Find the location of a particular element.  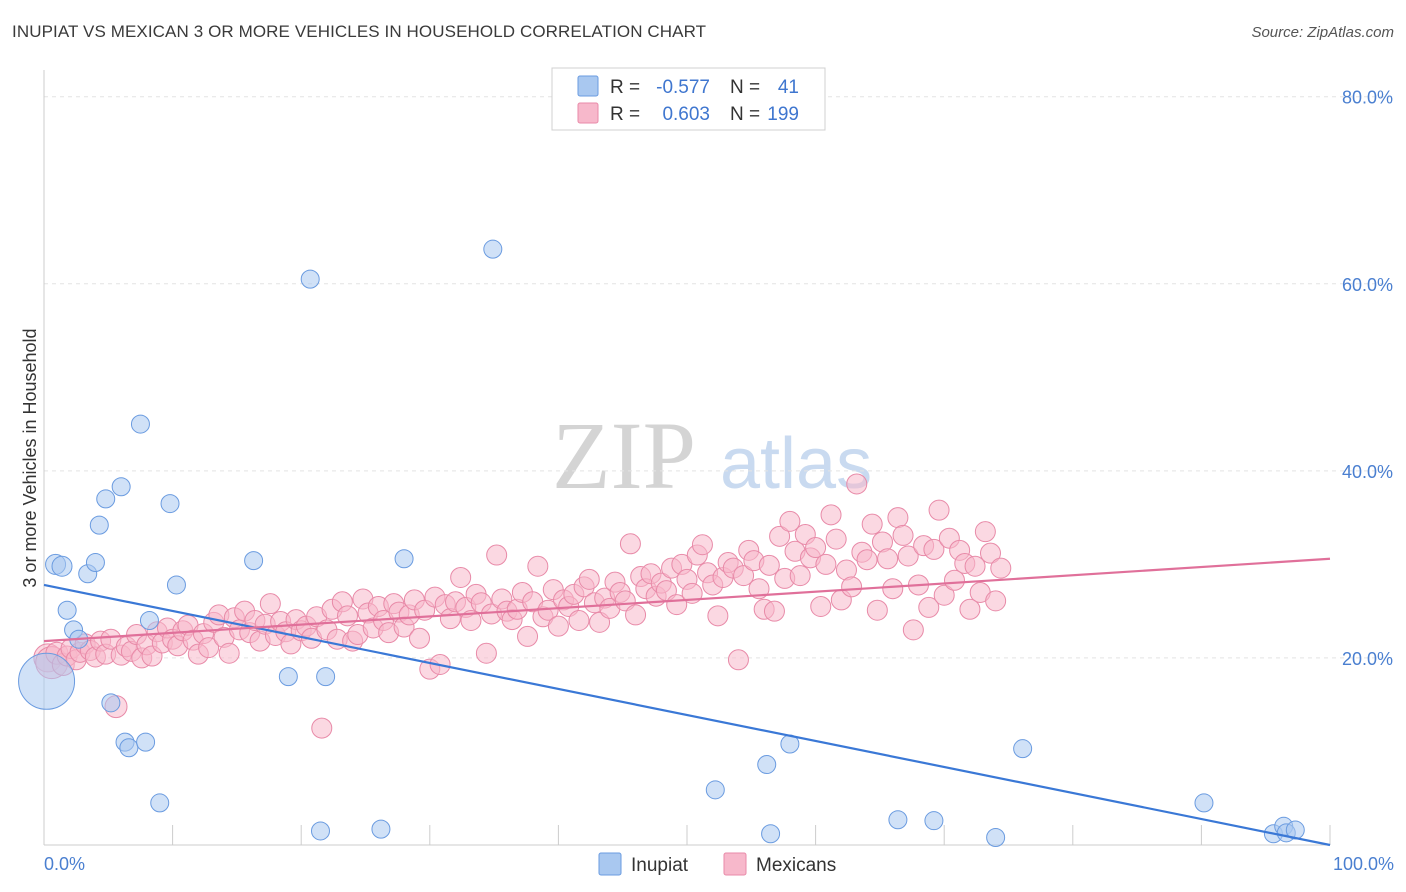

legend-swatch-mexicans is located at coordinates (588, 113).